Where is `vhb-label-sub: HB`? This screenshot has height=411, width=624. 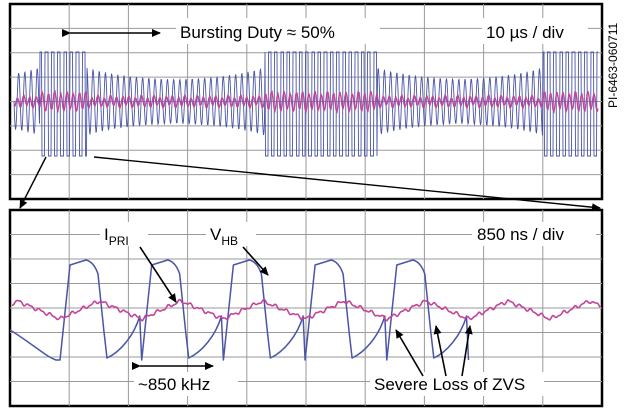 vhb-label-sub: HB is located at coordinates (229, 241).